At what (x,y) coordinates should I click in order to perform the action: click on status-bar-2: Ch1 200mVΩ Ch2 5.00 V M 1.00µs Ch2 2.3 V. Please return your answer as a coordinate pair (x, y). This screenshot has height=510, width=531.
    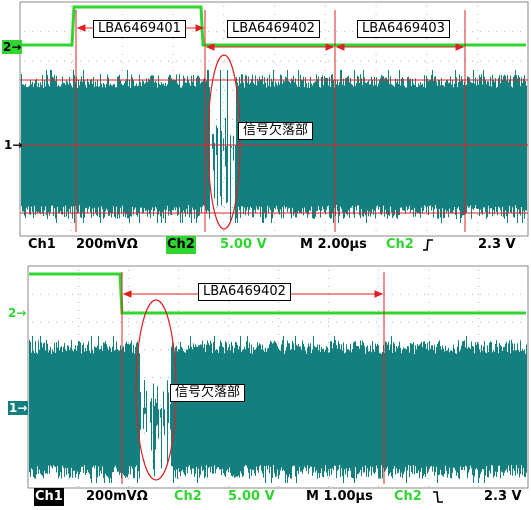
    Looking at the image, I should click on (265, 497).